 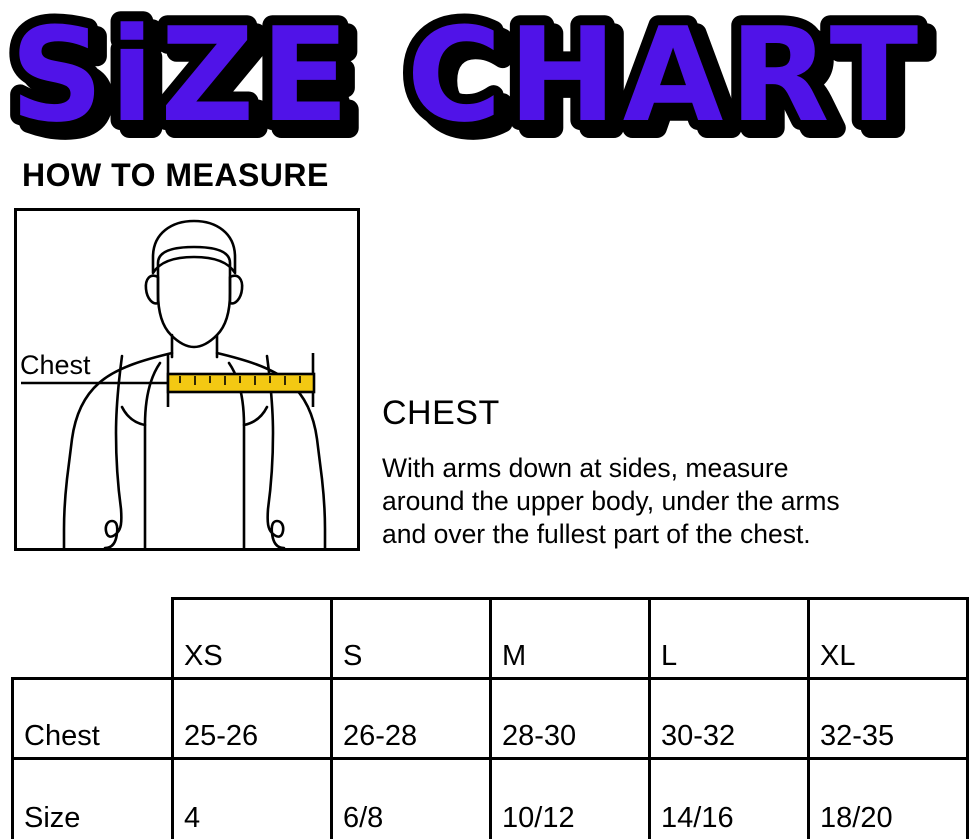 I want to click on cell-size-xl: 18/20, so click(x=888, y=798).